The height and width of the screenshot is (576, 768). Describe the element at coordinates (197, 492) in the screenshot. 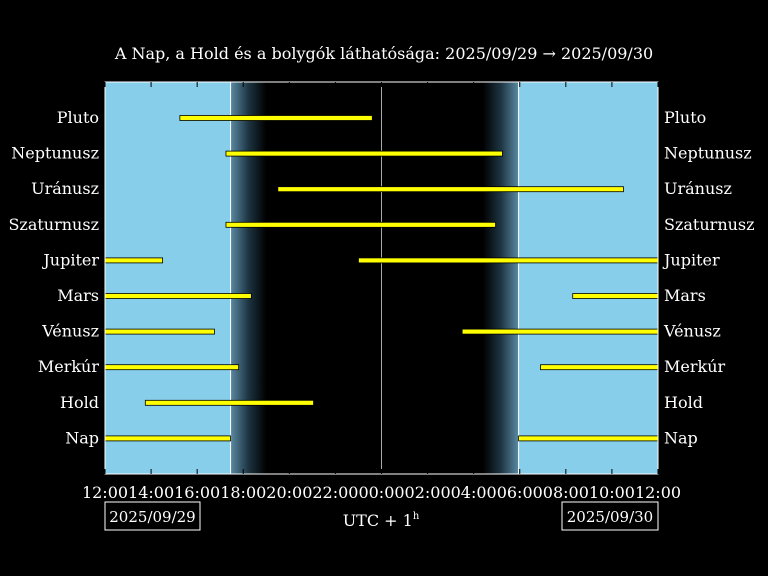

I see `x-tick-label-2: 16:00` at that location.